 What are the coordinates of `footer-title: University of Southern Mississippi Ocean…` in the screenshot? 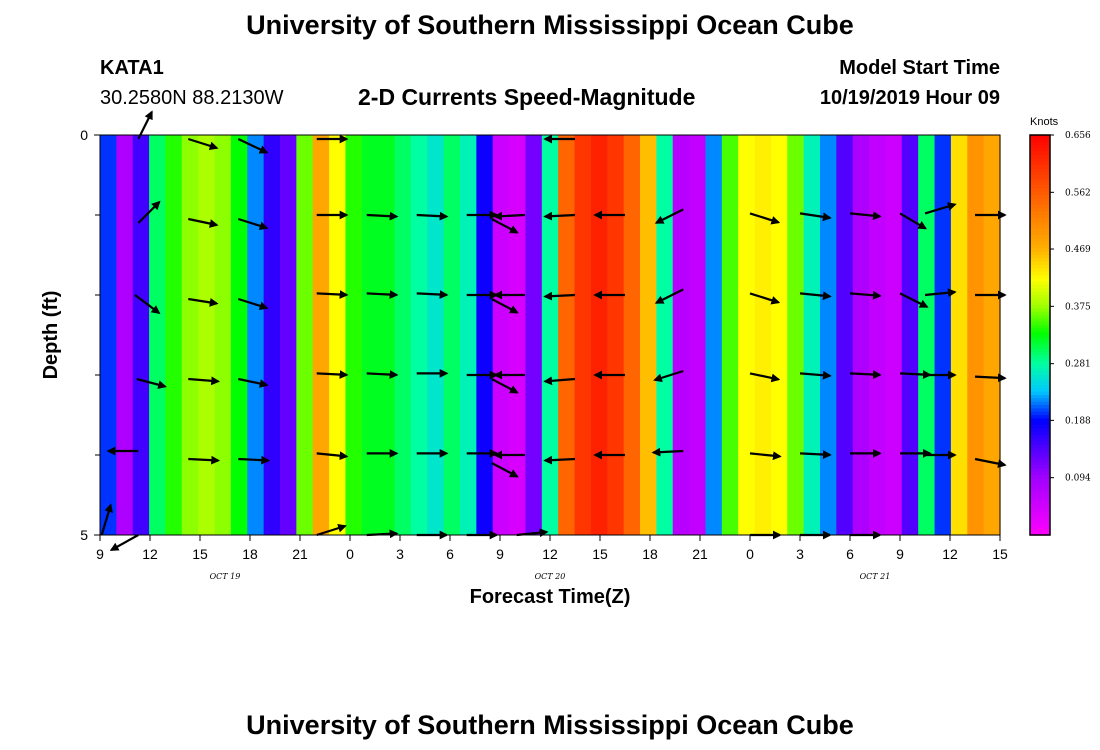 It's located at (550, 725).